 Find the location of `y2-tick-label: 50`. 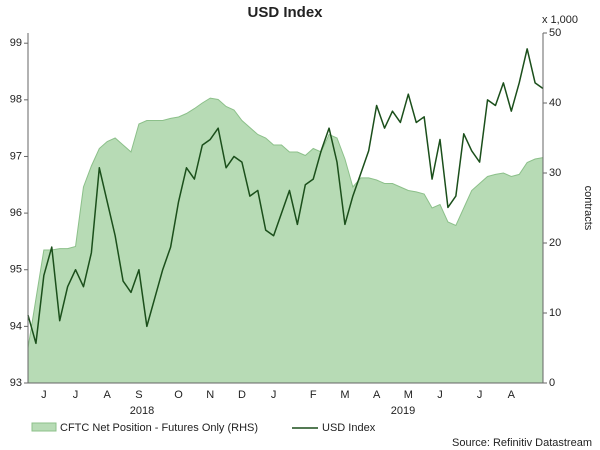

y2-tick-label: 50 is located at coordinates (555, 33).